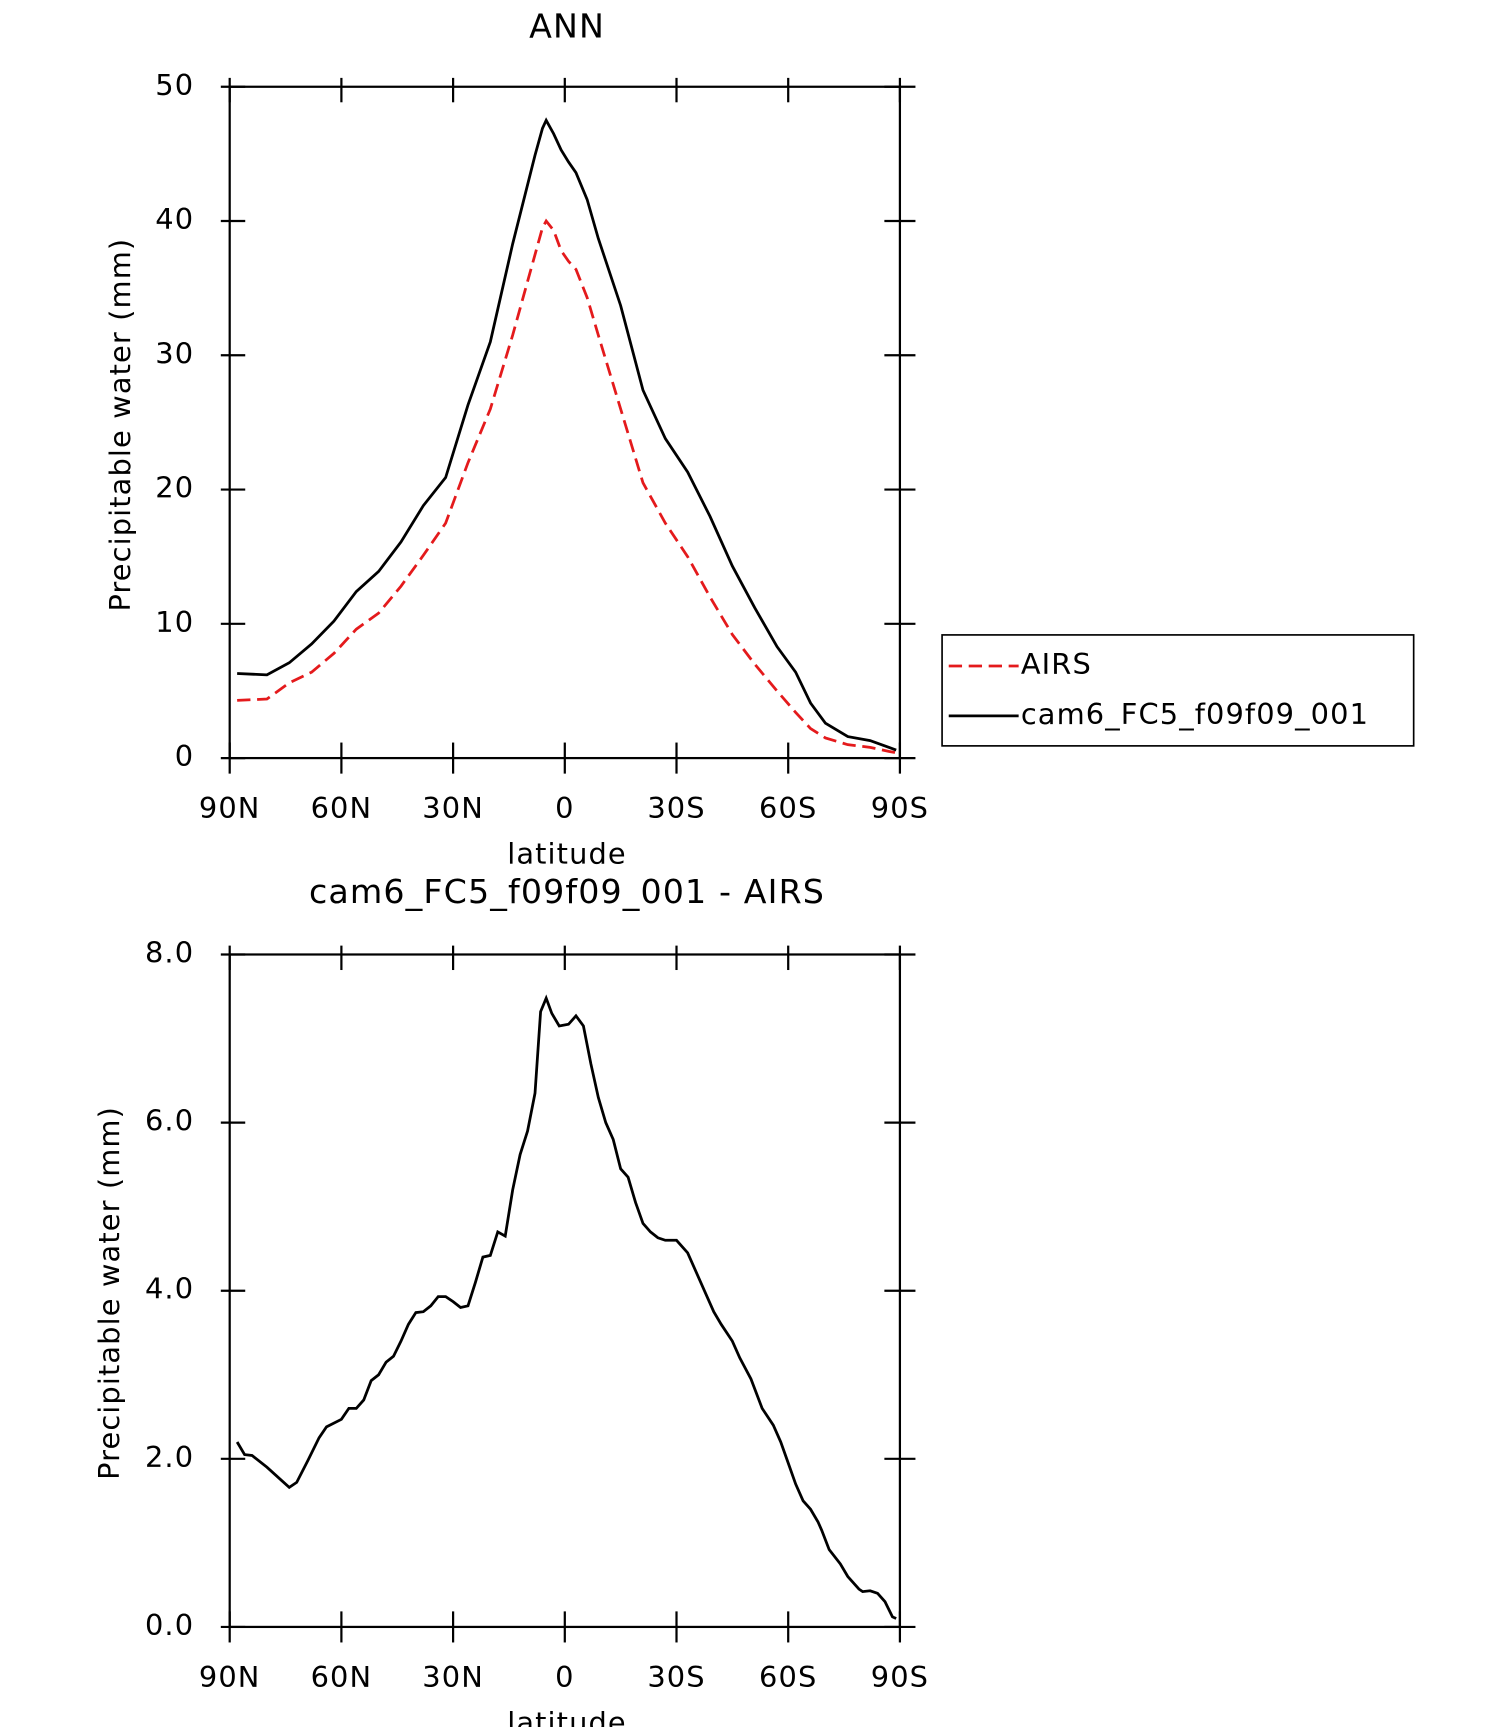  I want to click on y-tick-label: 6.0, so click(169, 1121).